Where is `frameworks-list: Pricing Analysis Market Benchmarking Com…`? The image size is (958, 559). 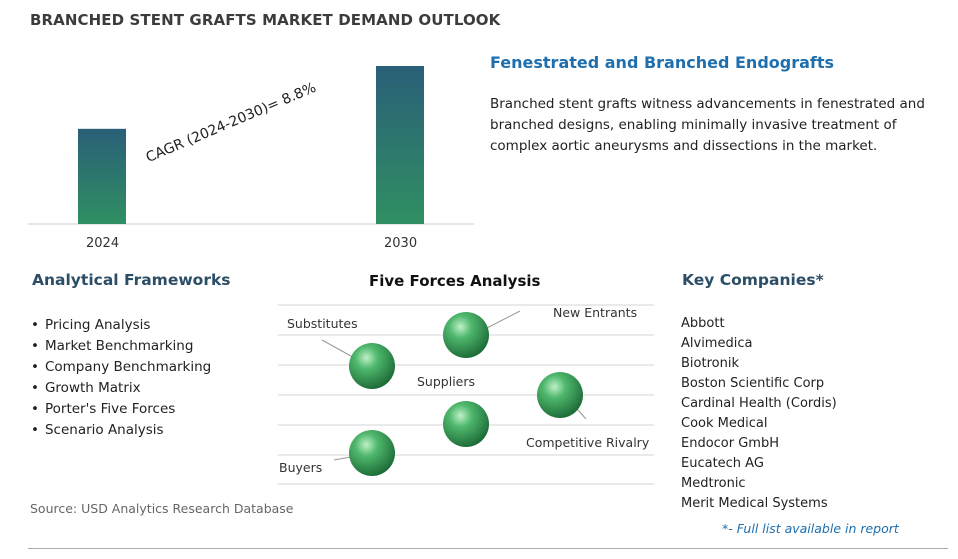 frameworks-list: Pricing Analysis Market Benchmarking Com… is located at coordinates (121, 378).